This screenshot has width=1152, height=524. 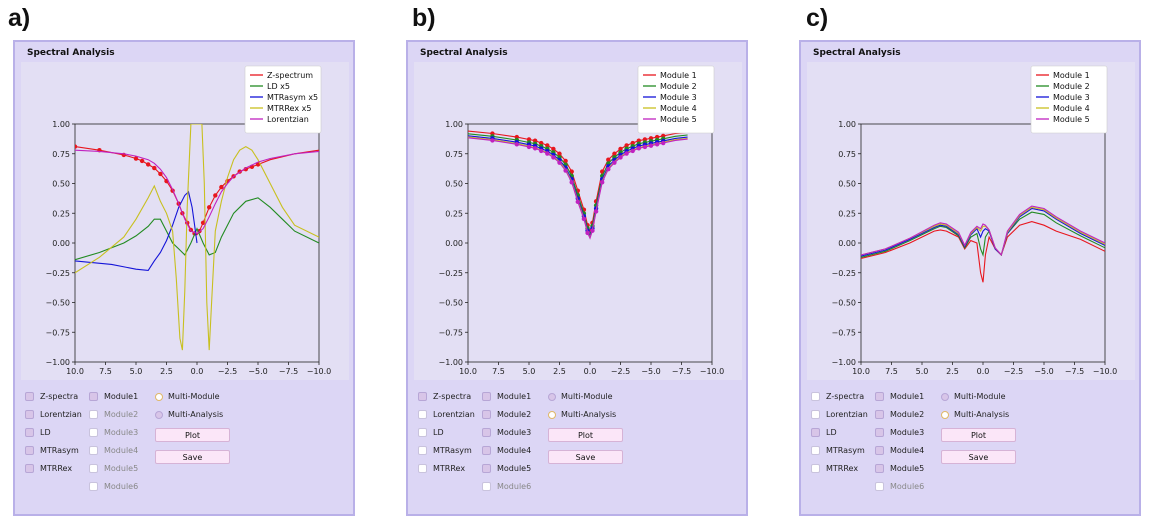 I want to click on legend-label: Module 4, so click(x=1071, y=108).